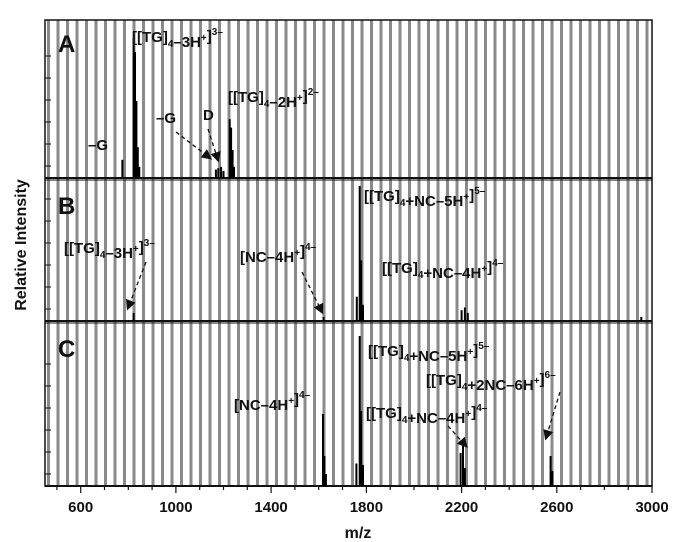 The image size is (674, 542). What do you see at coordinates (66, 349) in the screenshot?
I see `panel-label-c: C` at bounding box center [66, 349].